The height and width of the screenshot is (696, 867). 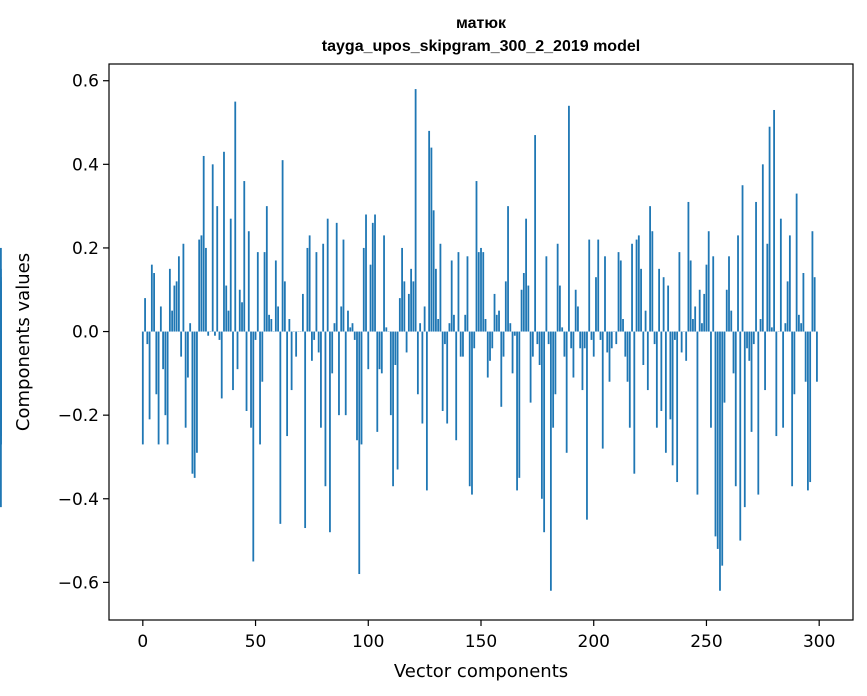 What do you see at coordinates (85, 165) in the screenshot?
I see `y-tick-label: 0.4` at bounding box center [85, 165].